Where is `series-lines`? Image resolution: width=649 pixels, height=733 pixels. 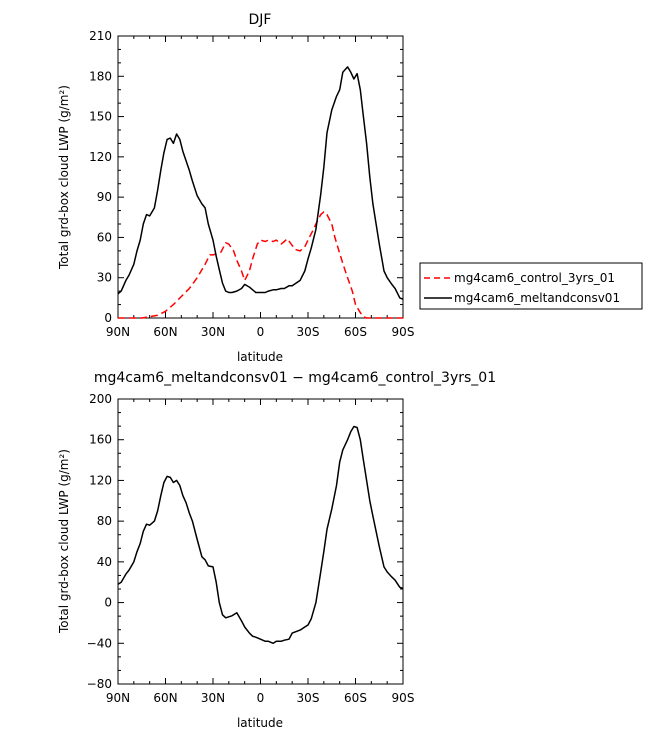 series-lines is located at coordinates (260, 535).